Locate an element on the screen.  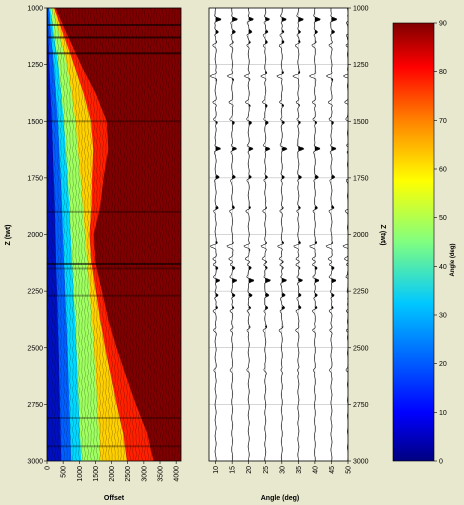
angle-x-tick-label: 35 is located at coordinates (299, 470).